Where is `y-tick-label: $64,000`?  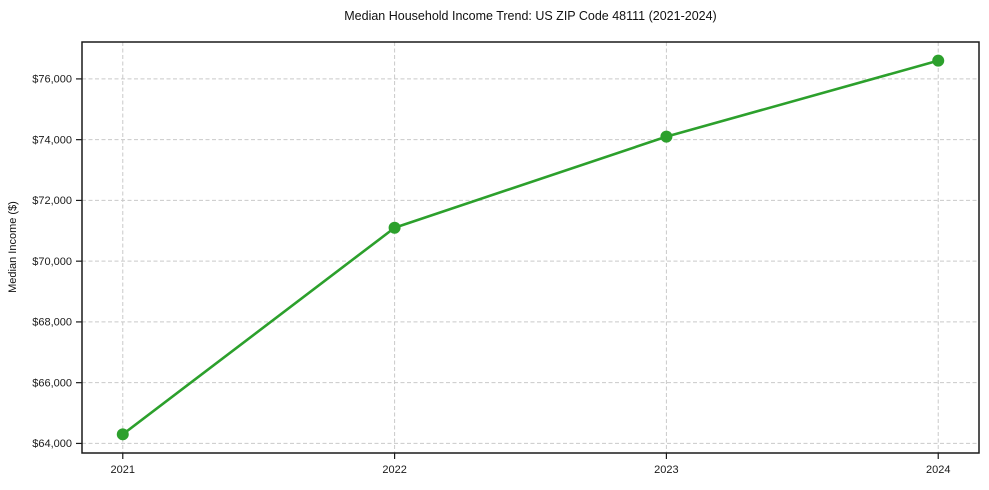
y-tick-label: $64,000 is located at coordinates (52, 444).